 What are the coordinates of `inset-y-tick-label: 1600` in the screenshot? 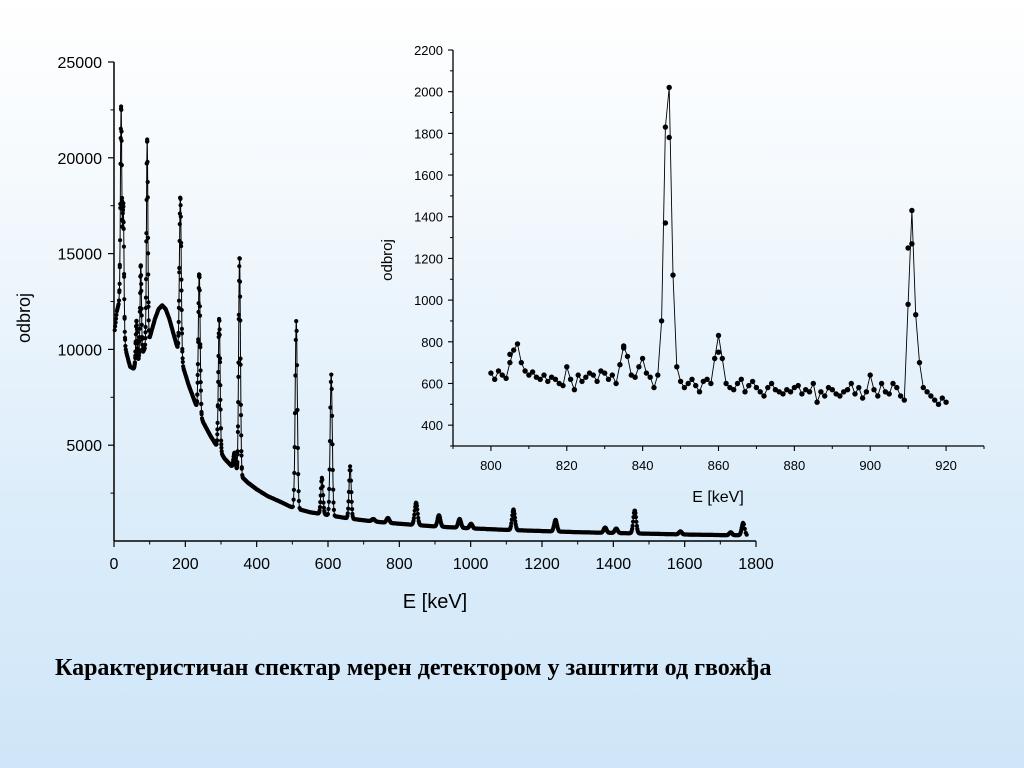 It's located at (428, 175).